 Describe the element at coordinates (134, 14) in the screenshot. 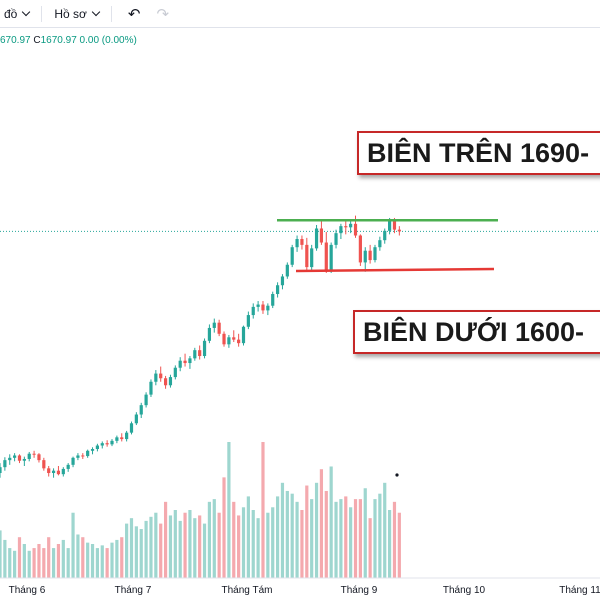

I see `undo-icon: ↶` at that location.